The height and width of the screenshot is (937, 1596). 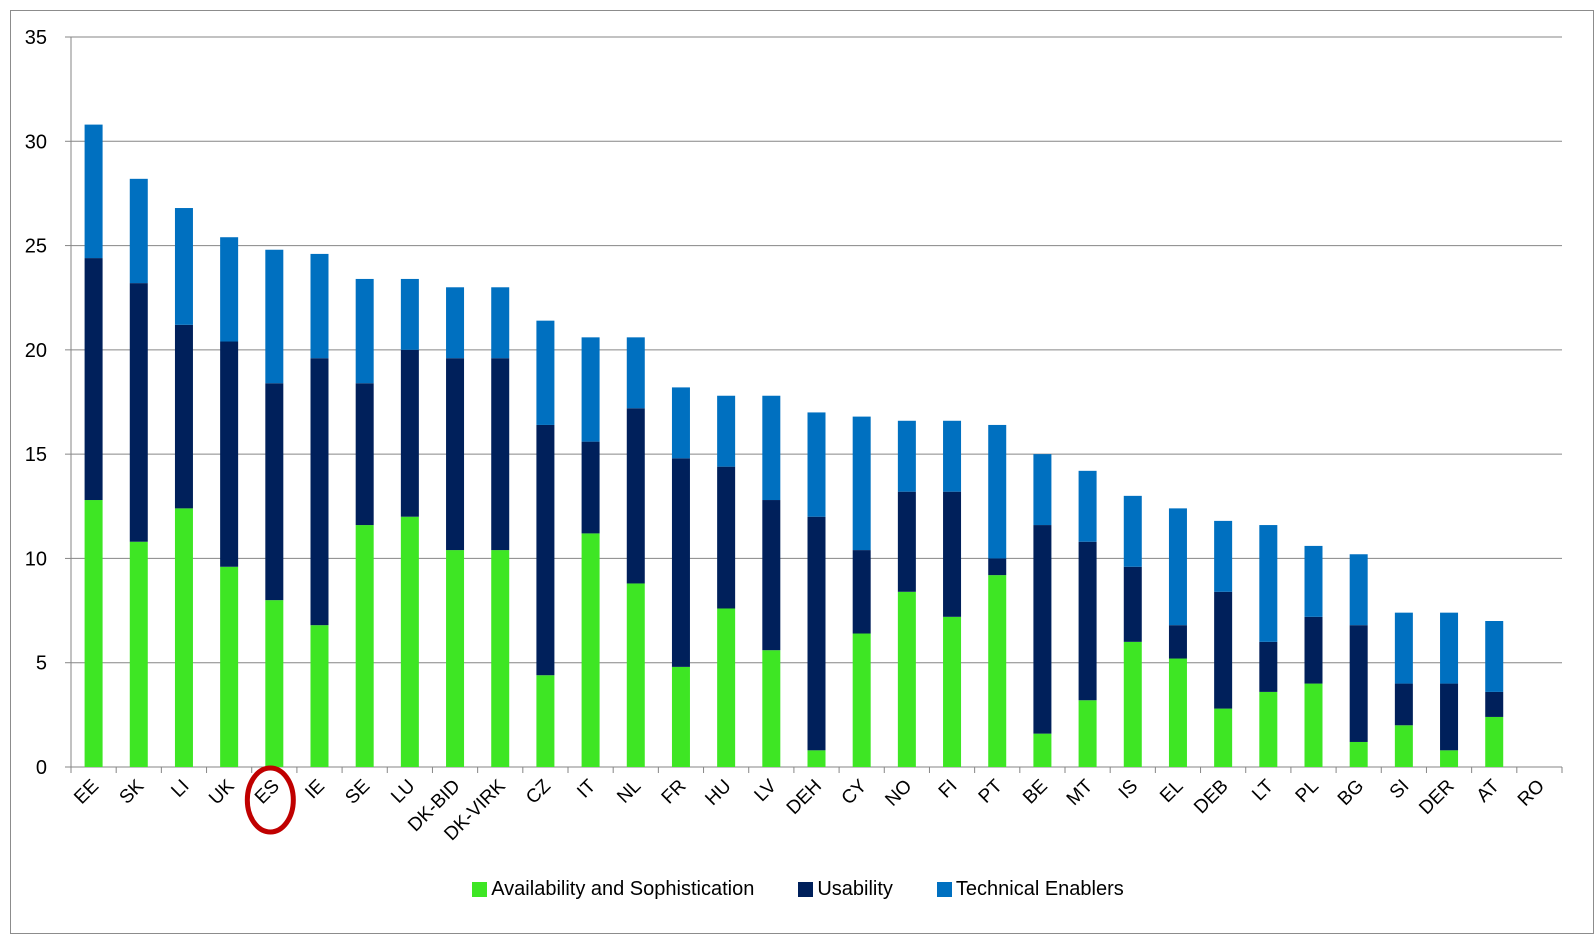 I want to click on y-tick-label-10: 10, so click(x=36, y=559).